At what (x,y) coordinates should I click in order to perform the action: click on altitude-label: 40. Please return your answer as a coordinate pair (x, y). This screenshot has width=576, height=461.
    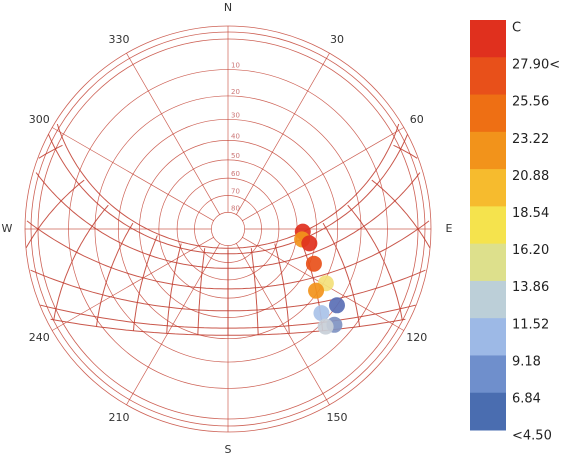
    Looking at the image, I should click on (235, 136).